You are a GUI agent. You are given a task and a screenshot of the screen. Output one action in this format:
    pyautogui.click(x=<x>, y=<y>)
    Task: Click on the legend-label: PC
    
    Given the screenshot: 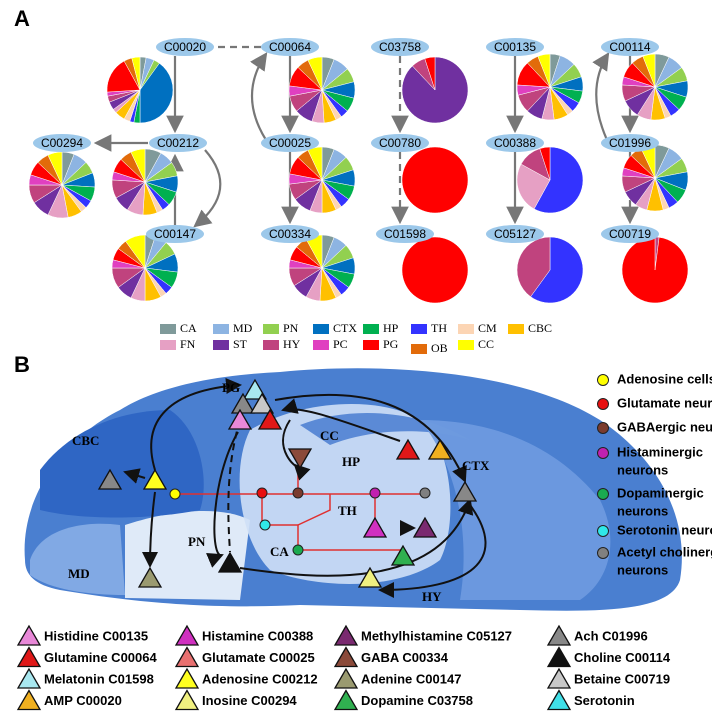 What is the action you would take?
    pyautogui.click(x=340, y=344)
    